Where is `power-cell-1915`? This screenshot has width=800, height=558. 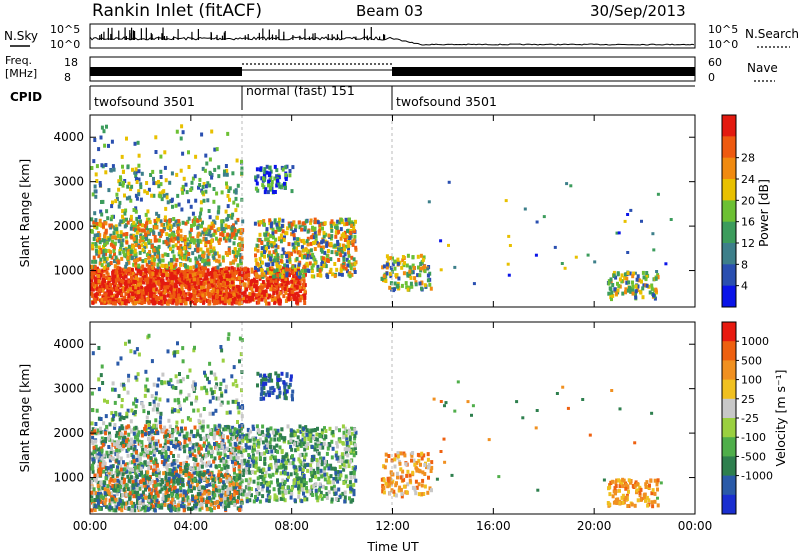
power-cell-1915 is located at coordinates (100, 225).